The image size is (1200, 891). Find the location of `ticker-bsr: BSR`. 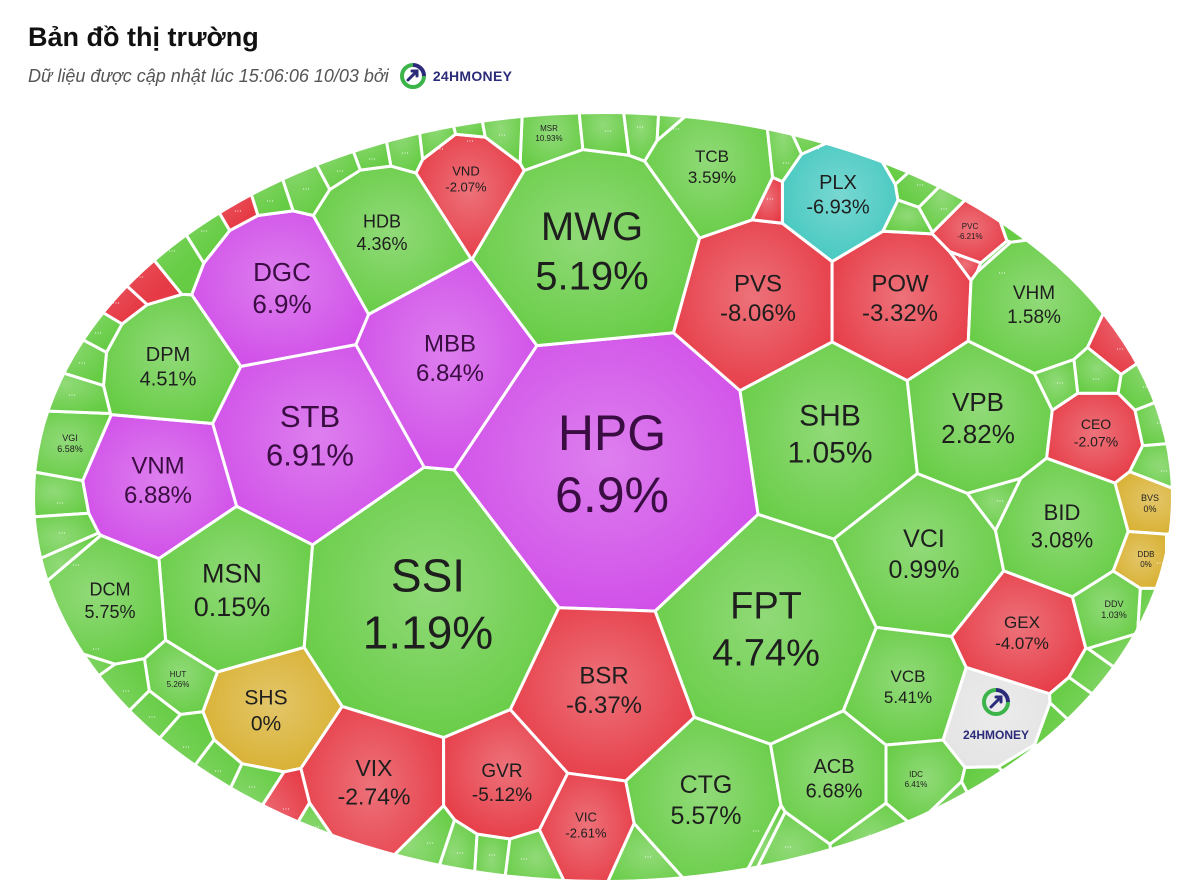

ticker-bsr: BSR is located at coordinates (603, 675).